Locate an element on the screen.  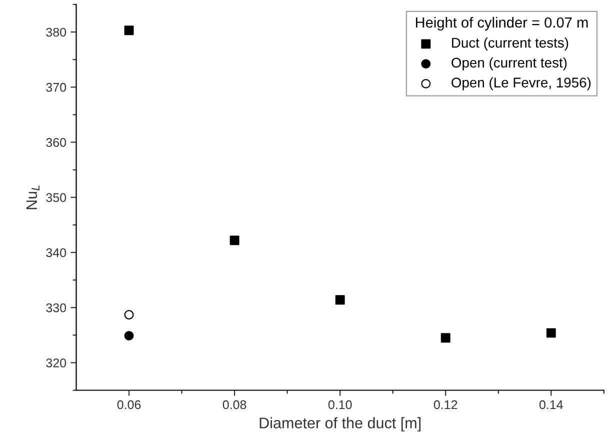
x-tick-label: 0.12 is located at coordinates (446, 405).